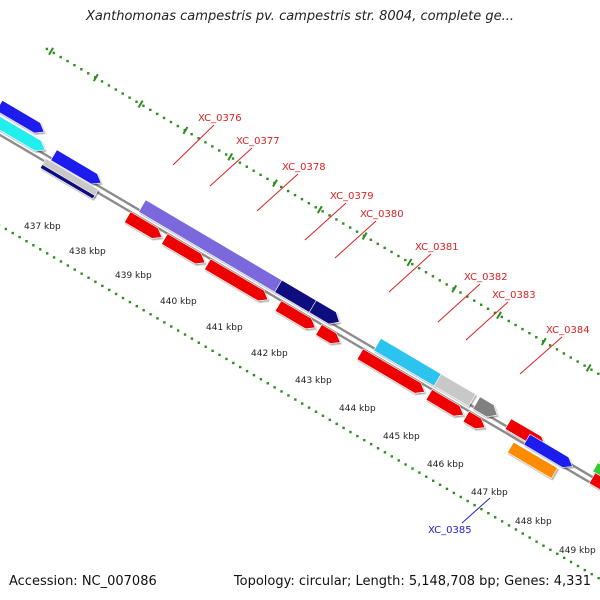  I want to click on gene-label-xc-0385: XC_0385, so click(450, 530).